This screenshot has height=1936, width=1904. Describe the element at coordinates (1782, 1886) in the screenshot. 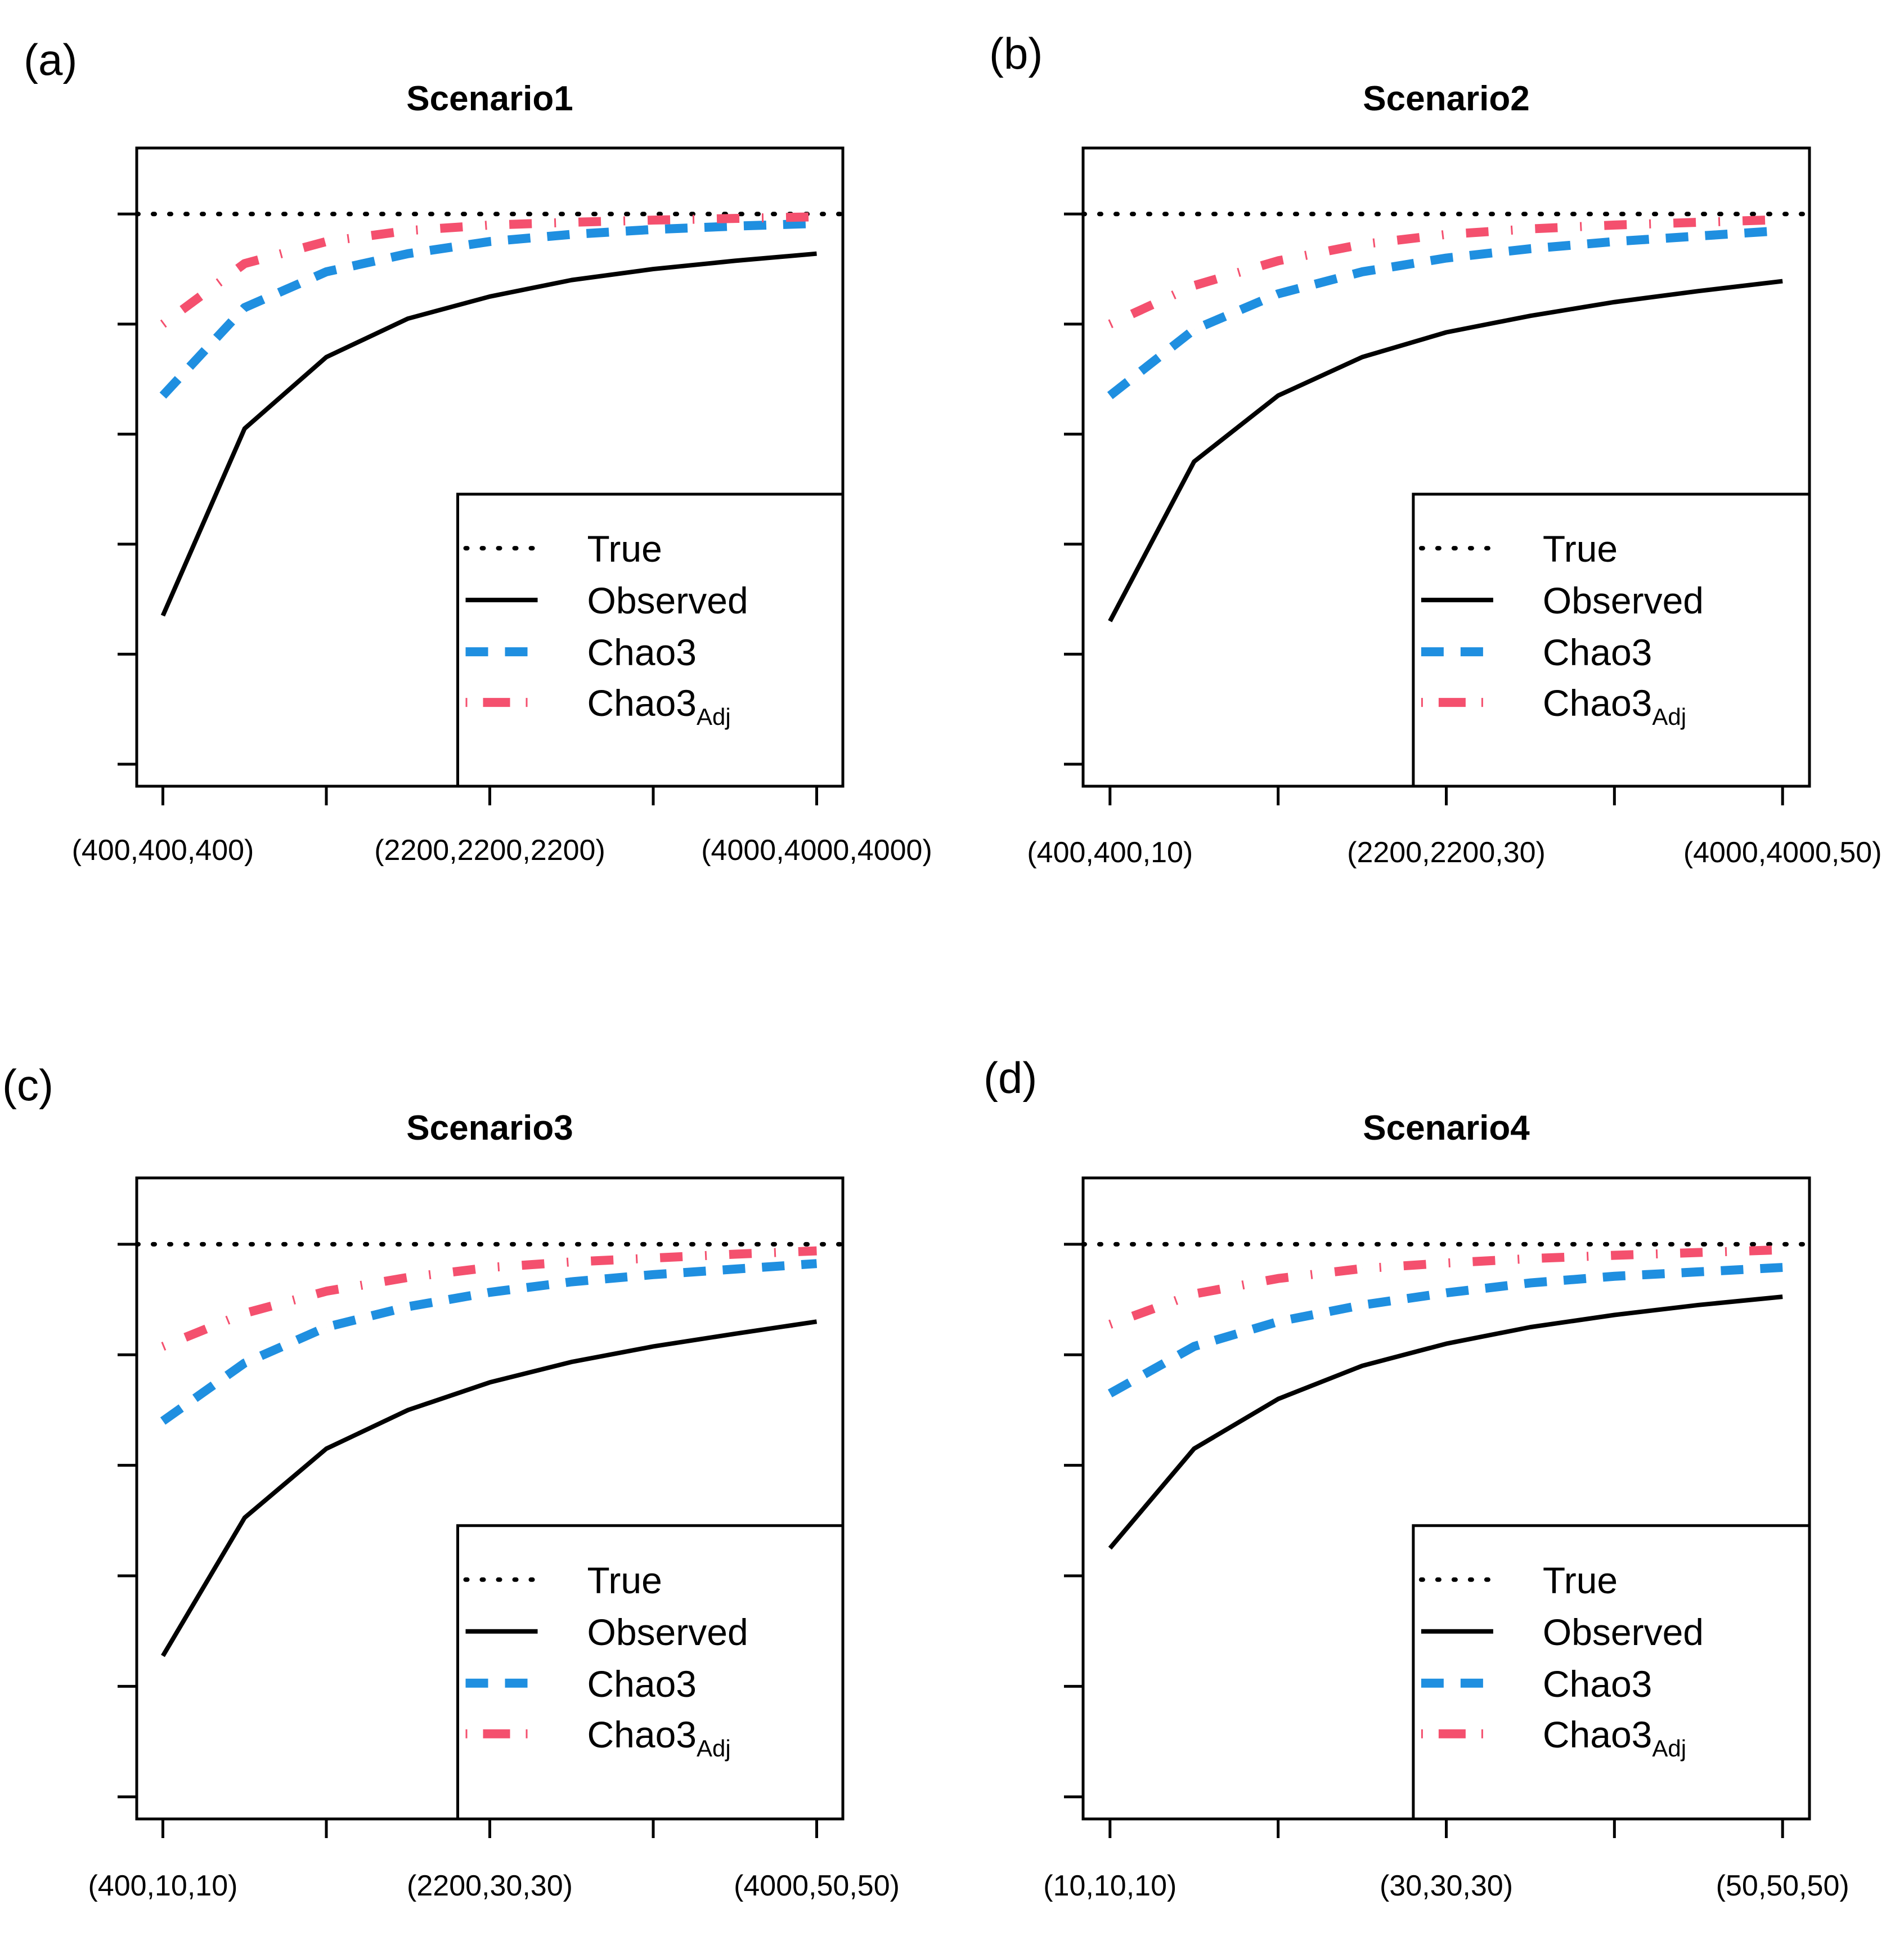

I see `x-tick-label: (50,50,50)` at that location.